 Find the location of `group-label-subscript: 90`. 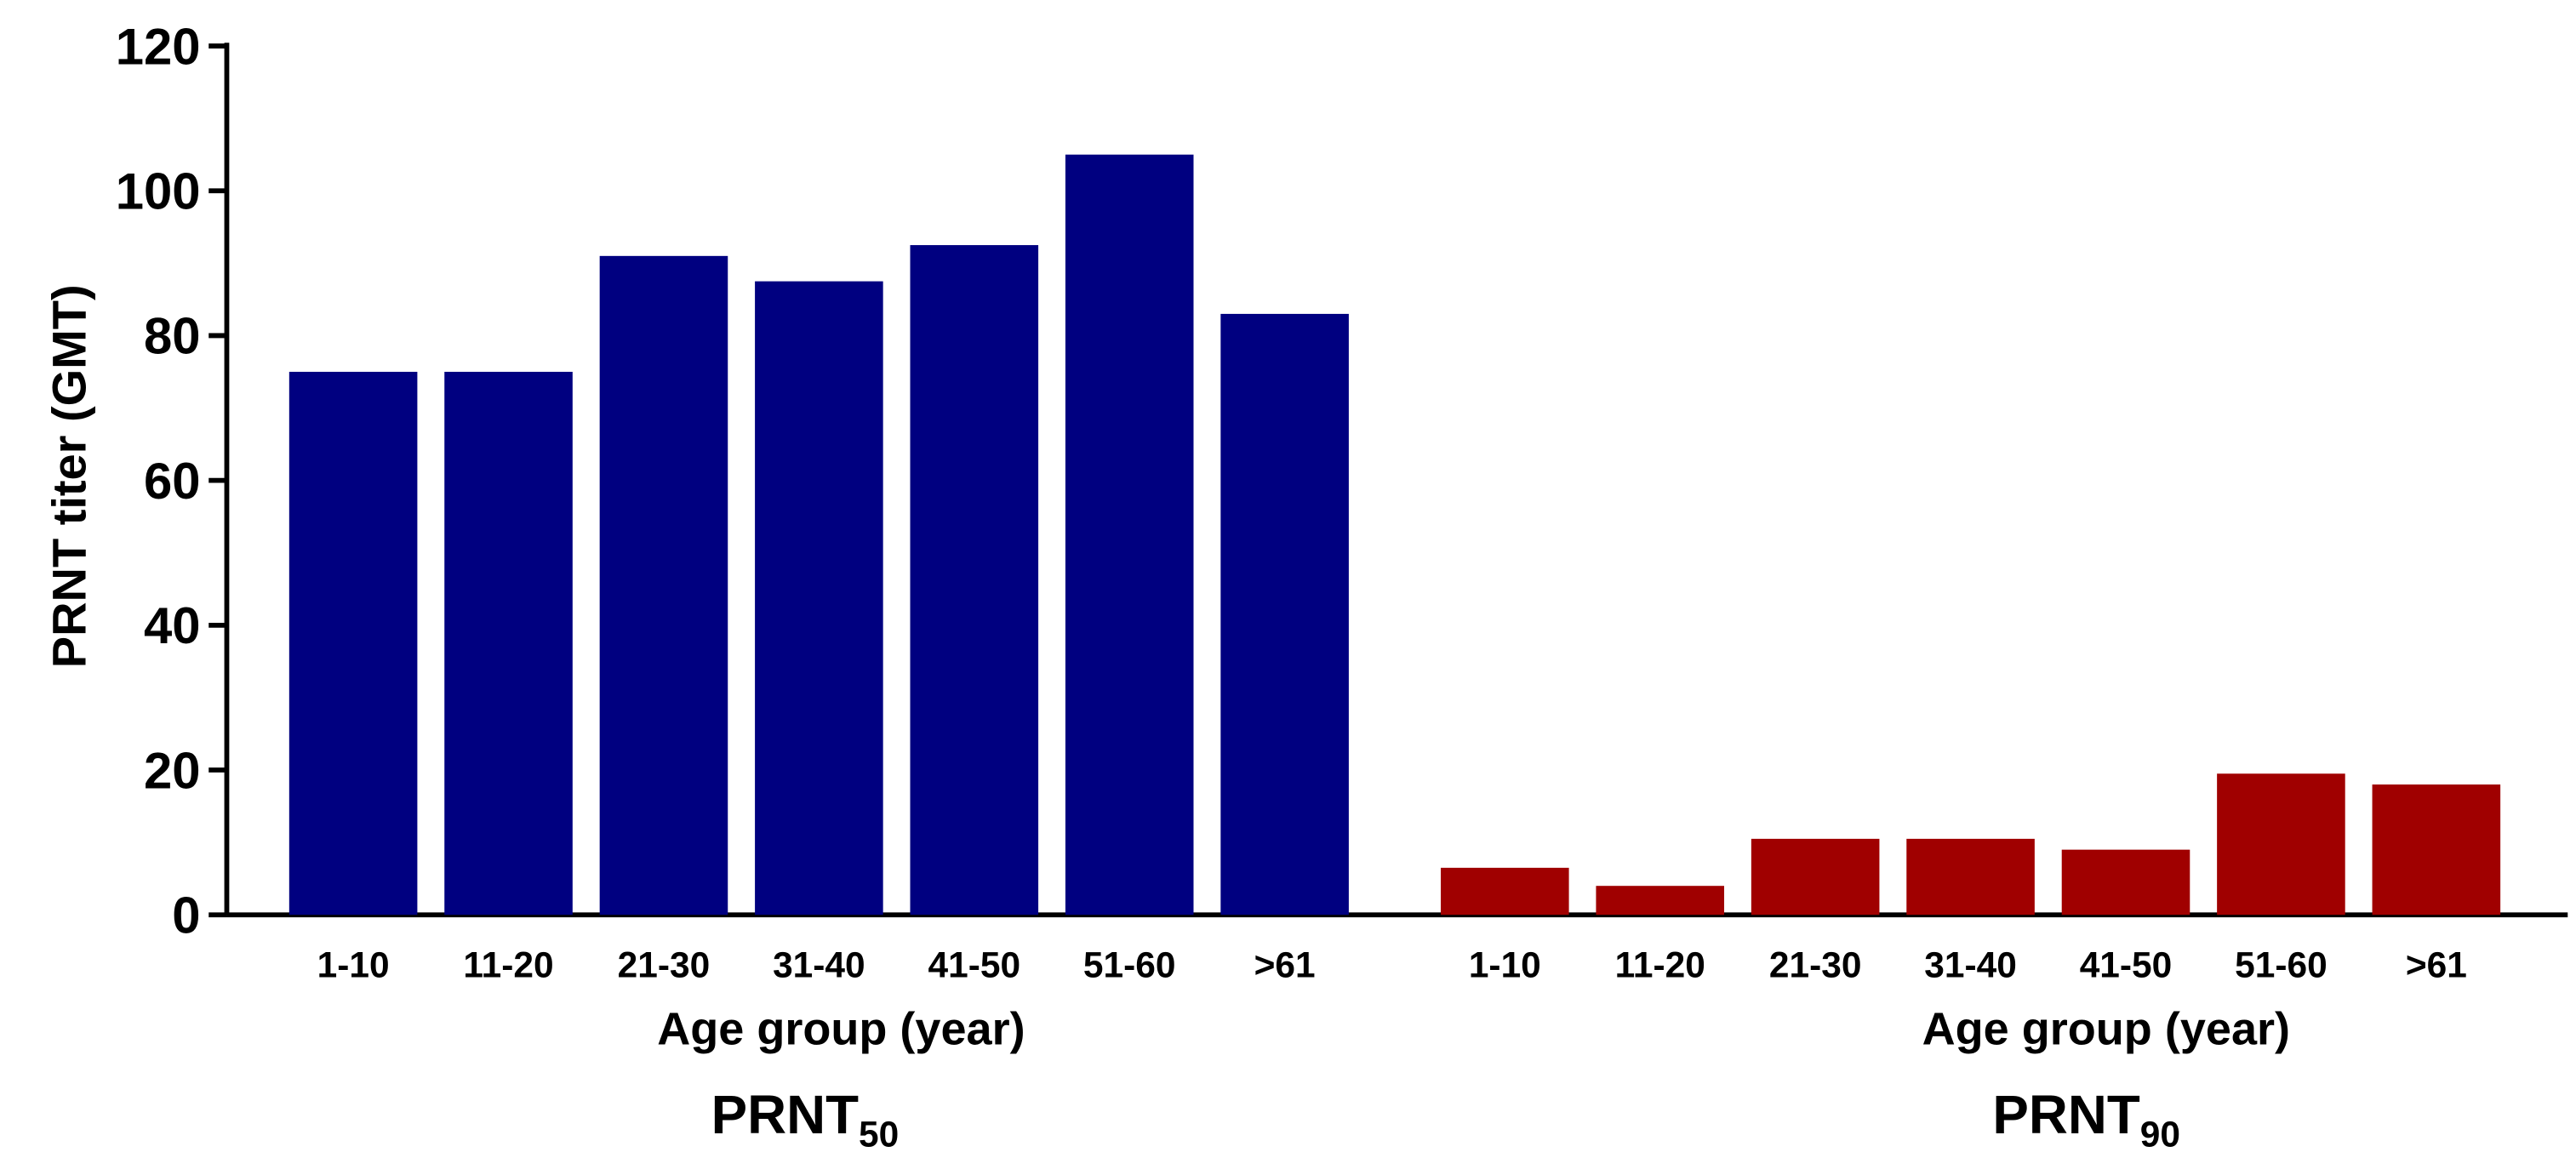

group-label-subscript: 90 is located at coordinates (2160, 1134).